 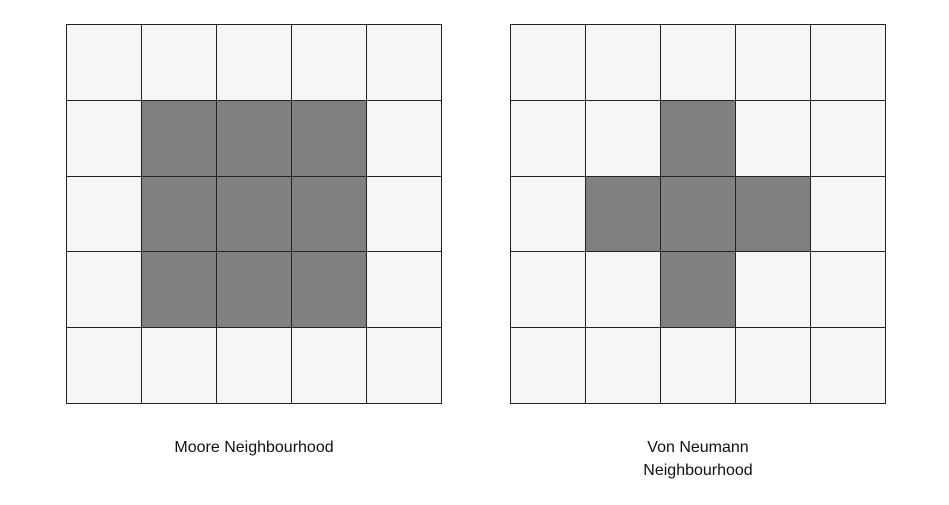 I want to click on von-neumann-caption-line-1: Von Neumann, so click(x=698, y=447).